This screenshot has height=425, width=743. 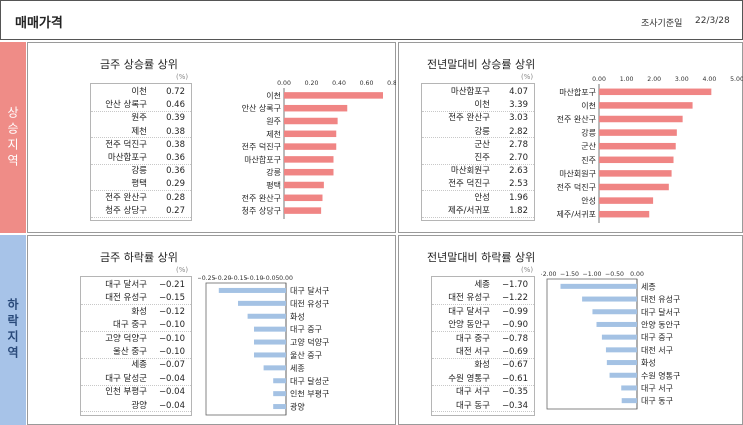 I want to click on category-label: 진주, so click(x=588, y=160).